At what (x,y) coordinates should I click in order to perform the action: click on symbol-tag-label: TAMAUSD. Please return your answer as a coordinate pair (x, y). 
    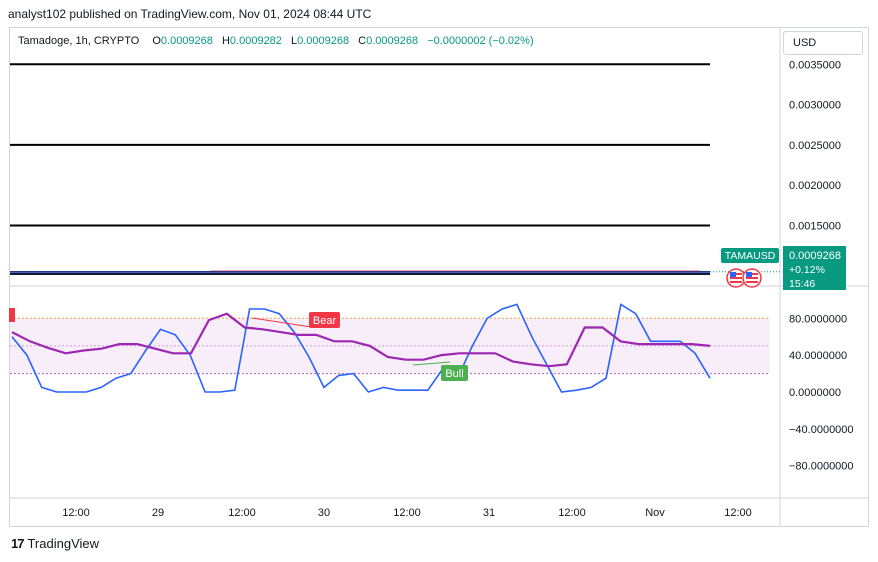
    Looking at the image, I should click on (750, 256).